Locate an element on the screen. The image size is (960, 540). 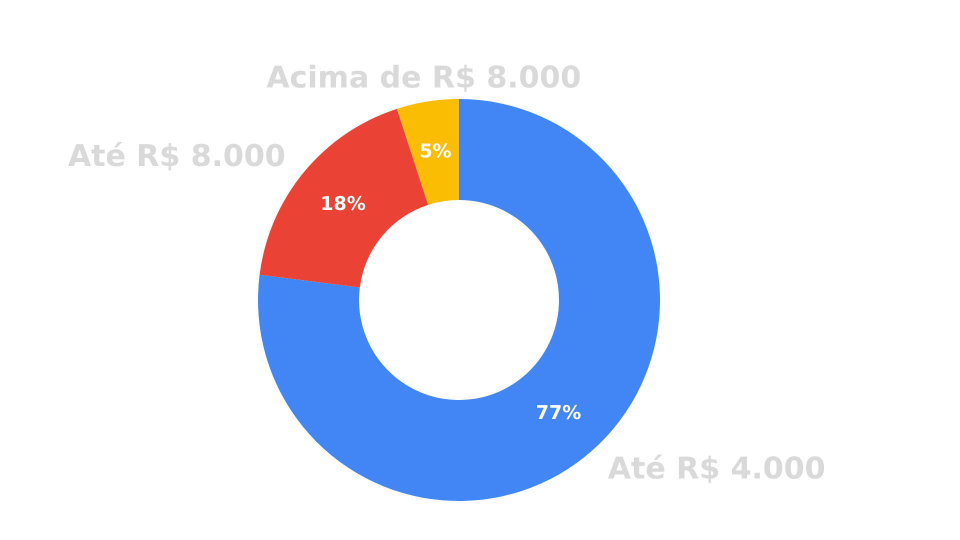
data-label: 5% is located at coordinates (435, 151).